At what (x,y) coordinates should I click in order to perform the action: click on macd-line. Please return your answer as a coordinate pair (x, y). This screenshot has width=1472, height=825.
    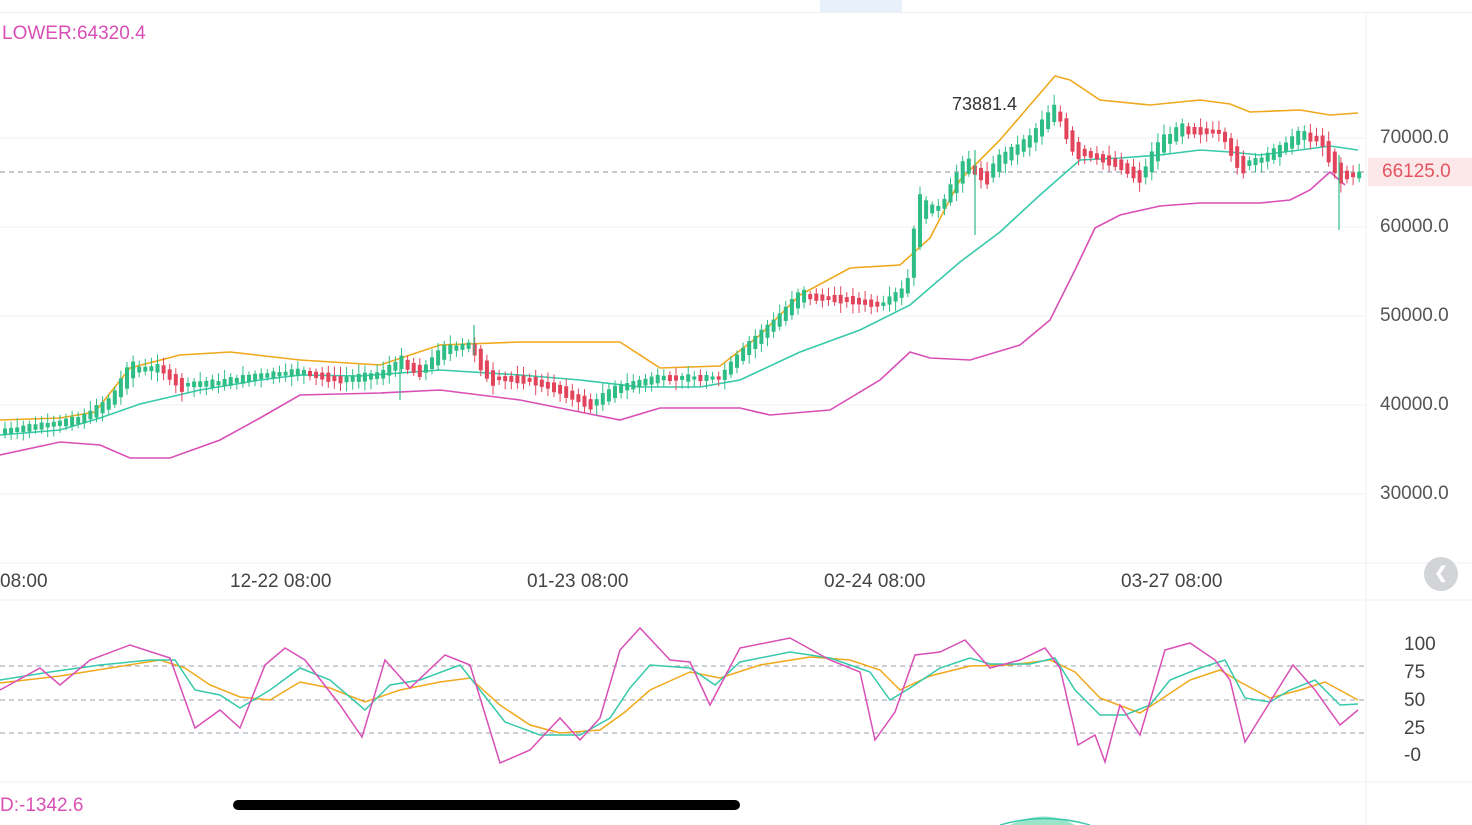
    Looking at the image, I should click on (1045, 821).